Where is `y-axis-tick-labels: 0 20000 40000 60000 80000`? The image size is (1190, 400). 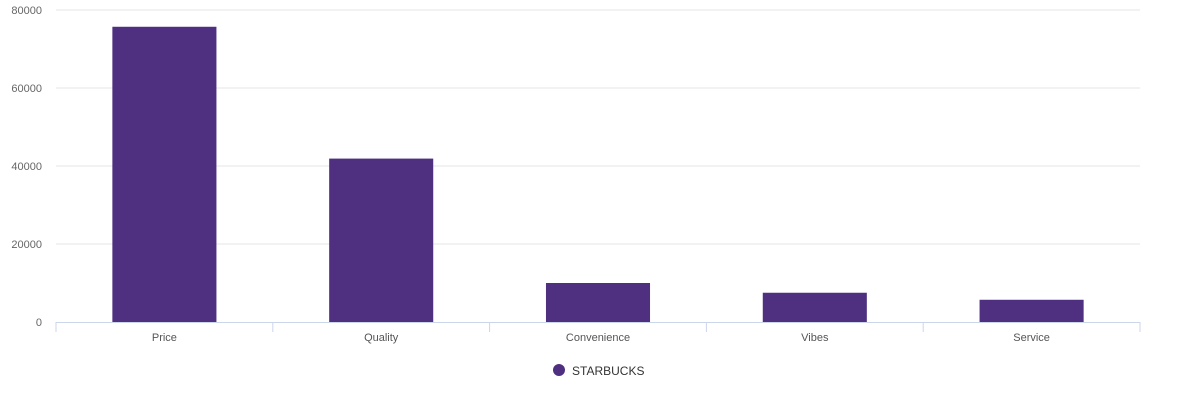
y-axis-tick-labels: 0 20000 40000 60000 80000 is located at coordinates (26, 167).